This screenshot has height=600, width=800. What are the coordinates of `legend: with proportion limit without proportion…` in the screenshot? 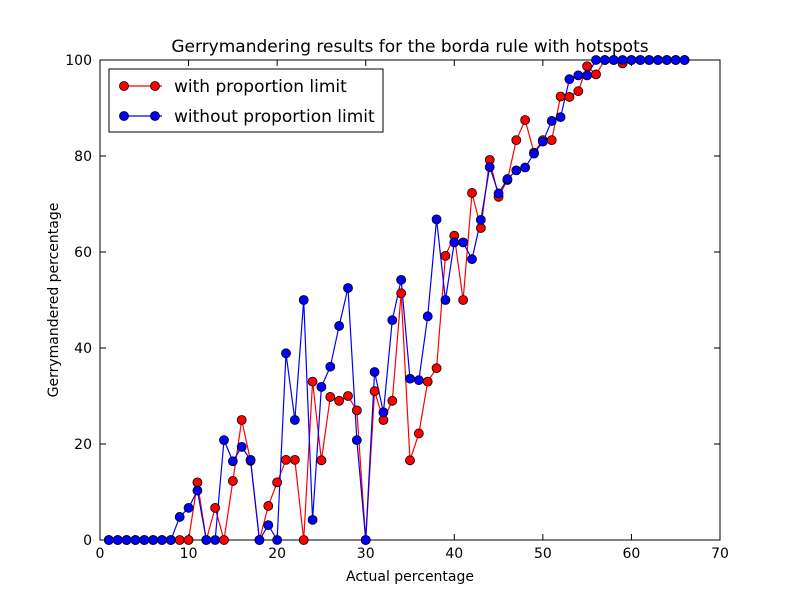 It's located at (246, 100).